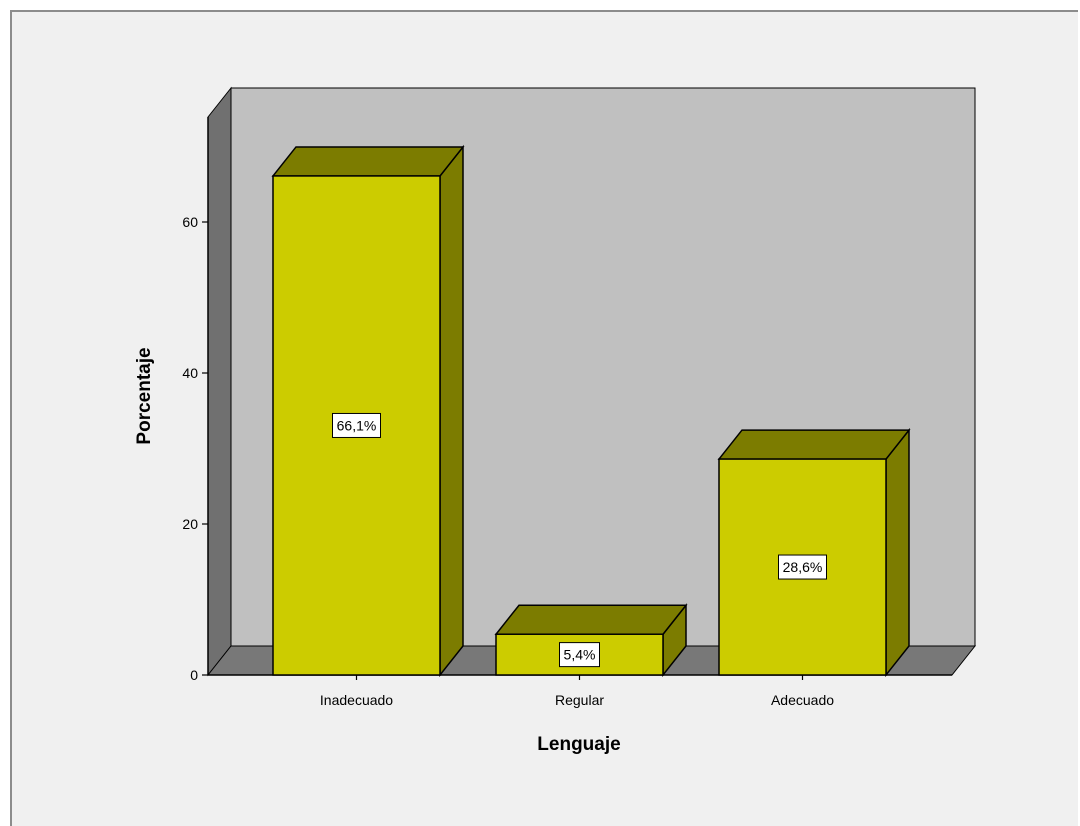 The height and width of the screenshot is (826, 1080). What do you see at coordinates (578, 744) in the screenshot?
I see `x-axis-title: Lenguaje` at bounding box center [578, 744].